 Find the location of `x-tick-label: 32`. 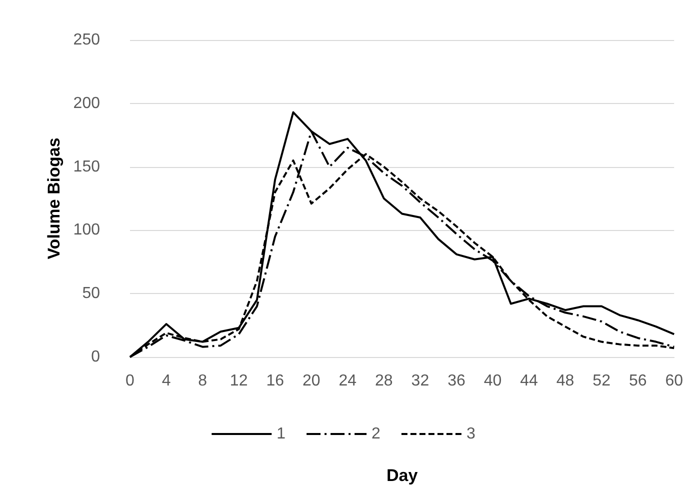

x-tick-label: 32 is located at coordinates (420, 381).